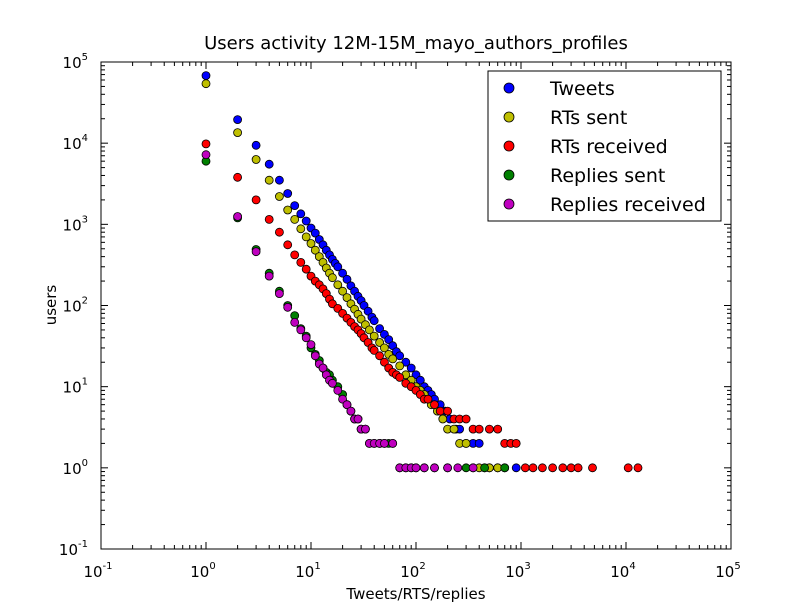 This screenshot has width=812, height=612. I want to click on y-tick-label: 10³, so click(75, 224).